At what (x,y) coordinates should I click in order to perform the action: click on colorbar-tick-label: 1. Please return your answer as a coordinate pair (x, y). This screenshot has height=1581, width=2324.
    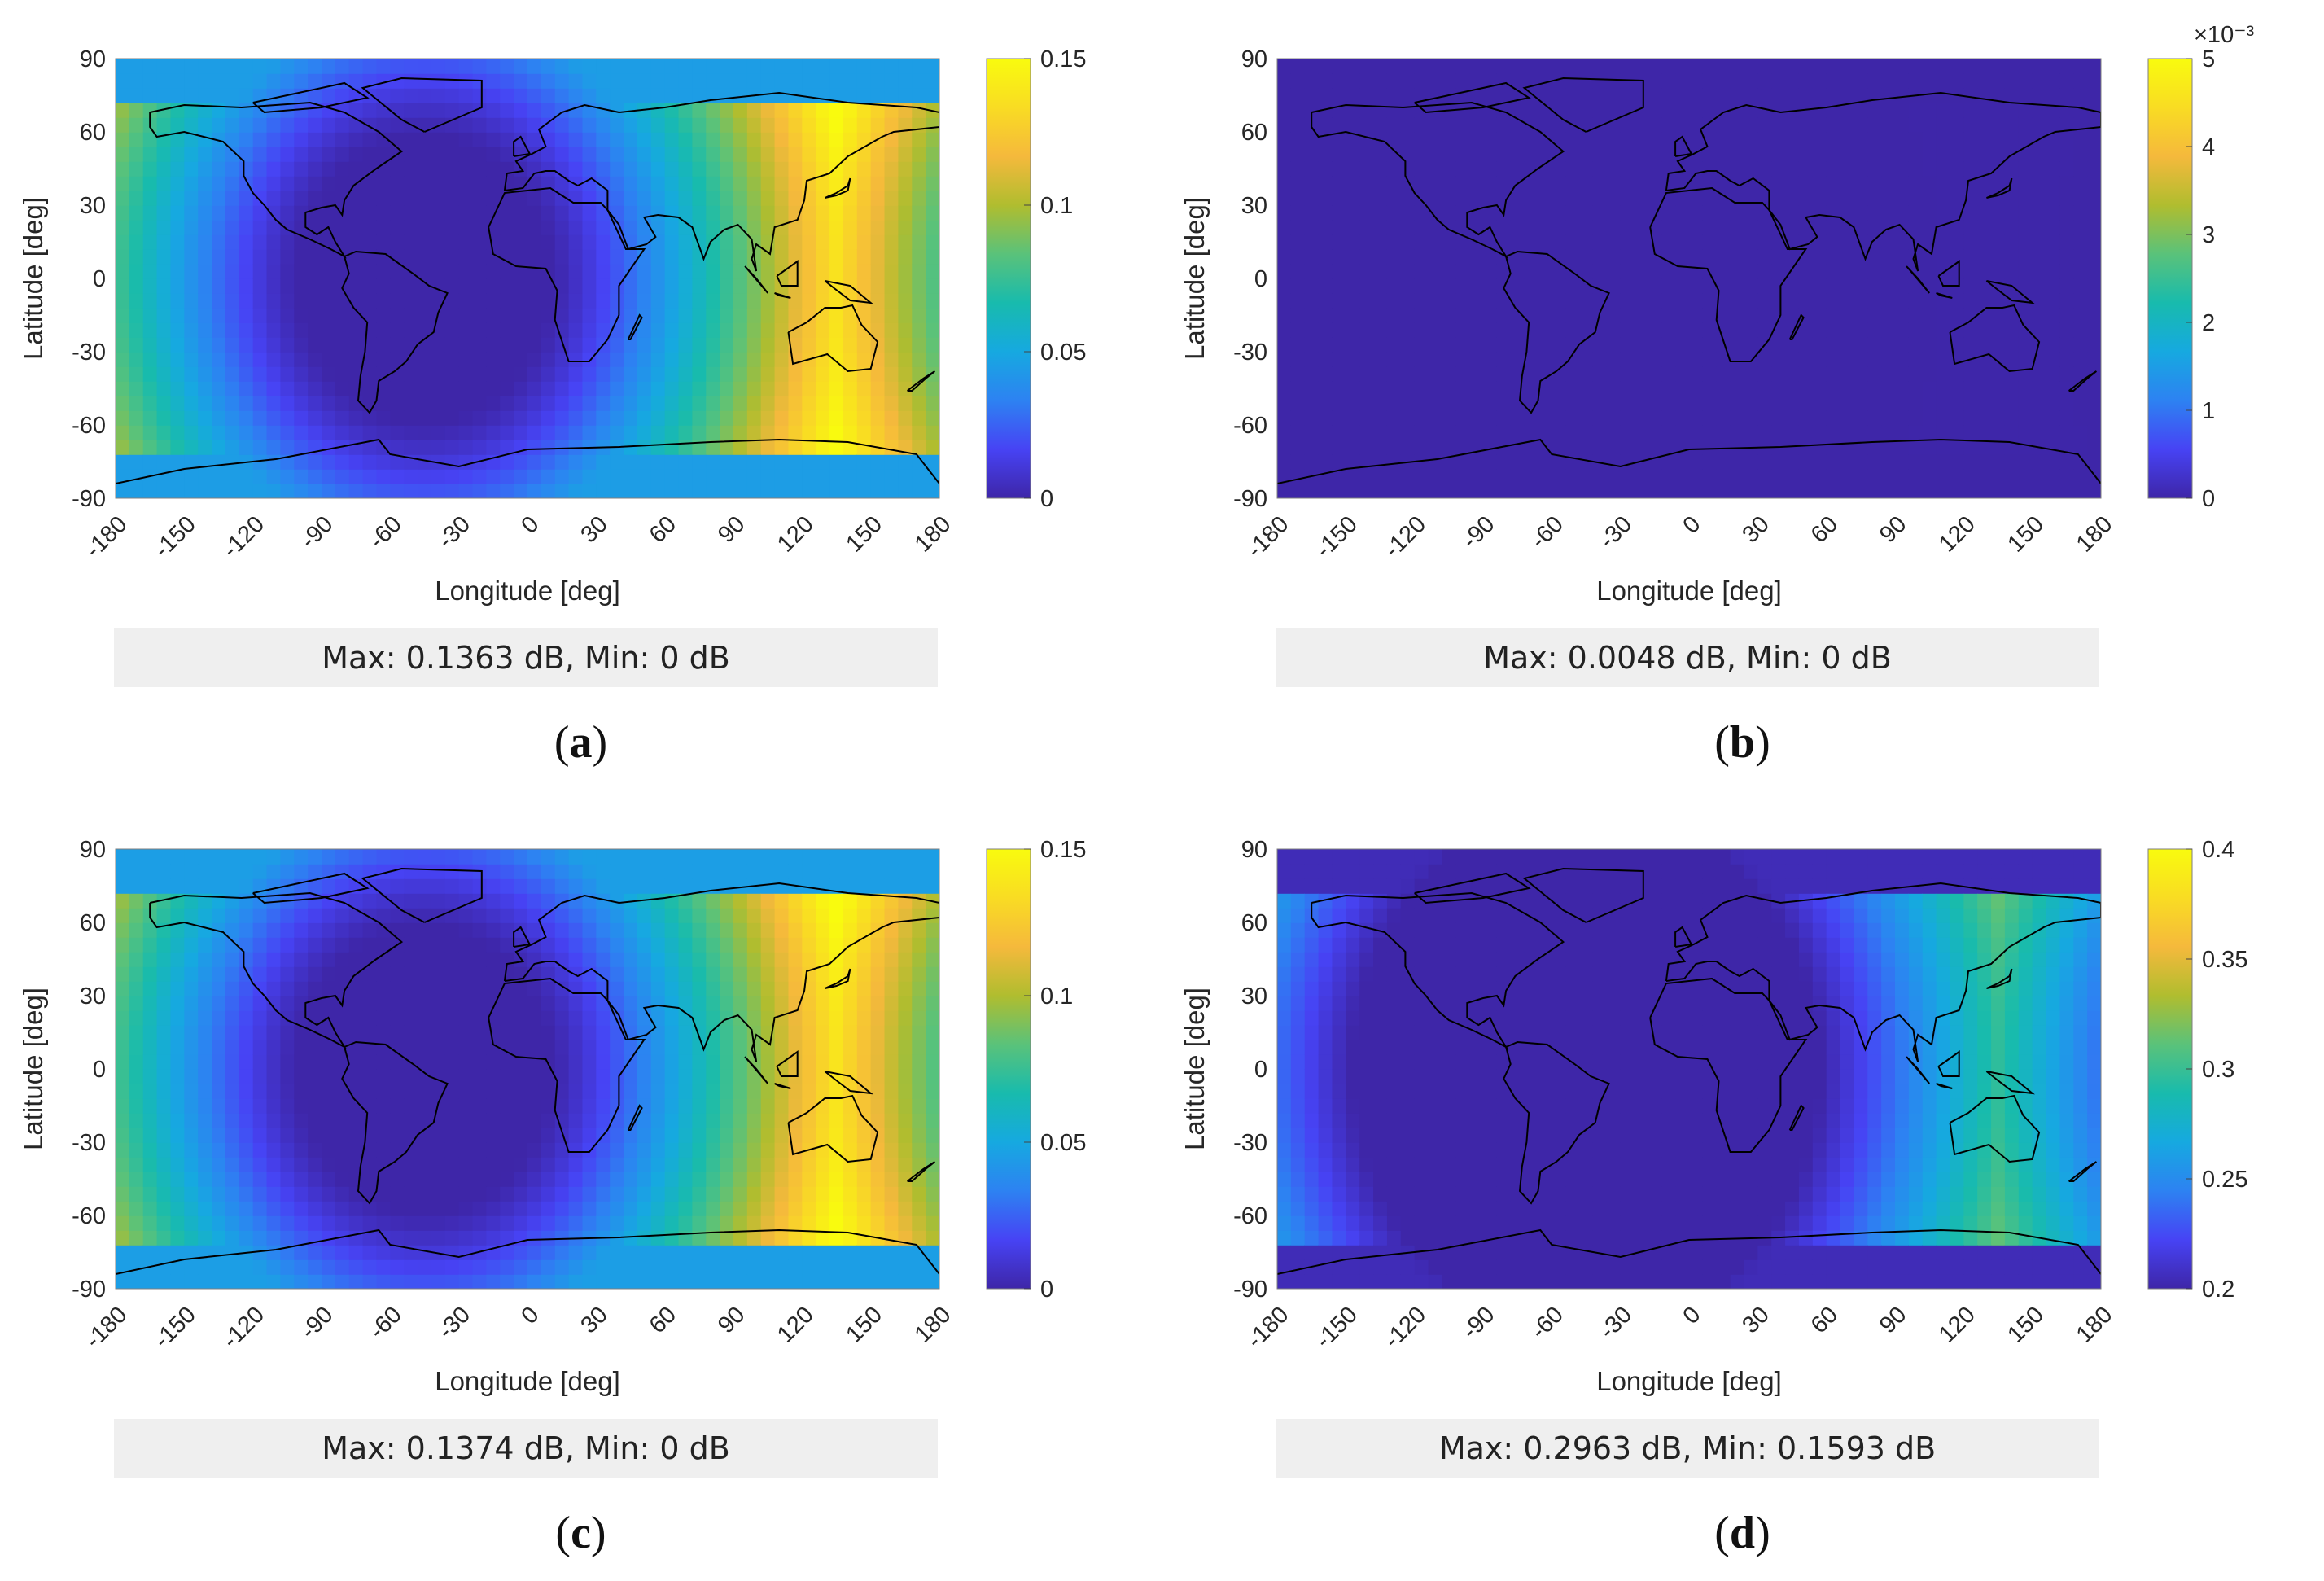
    Looking at the image, I should click on (2209, 411).